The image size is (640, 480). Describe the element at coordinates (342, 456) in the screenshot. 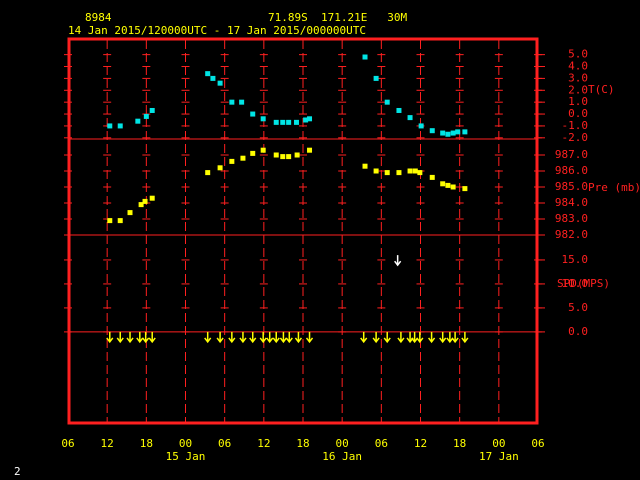

I see `date-label: 16 Jan` at that location.